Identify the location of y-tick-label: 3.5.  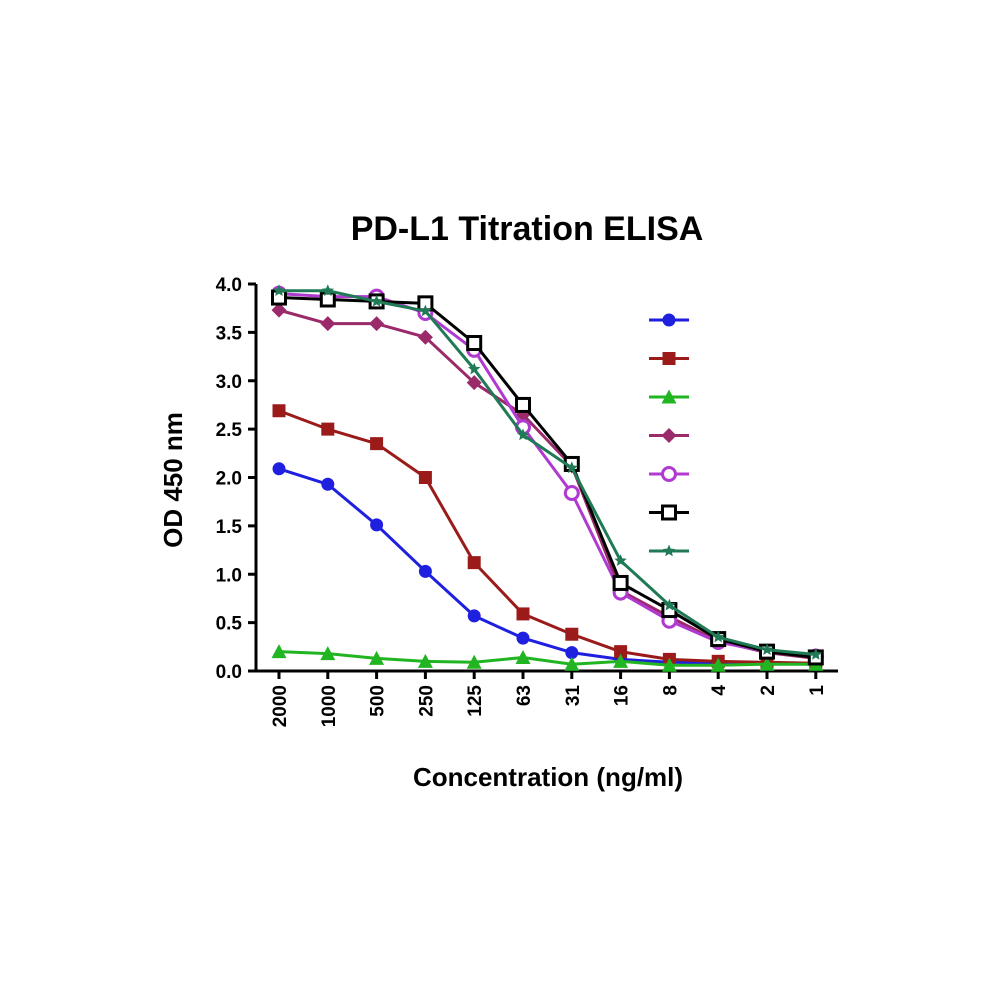
(229, 333).